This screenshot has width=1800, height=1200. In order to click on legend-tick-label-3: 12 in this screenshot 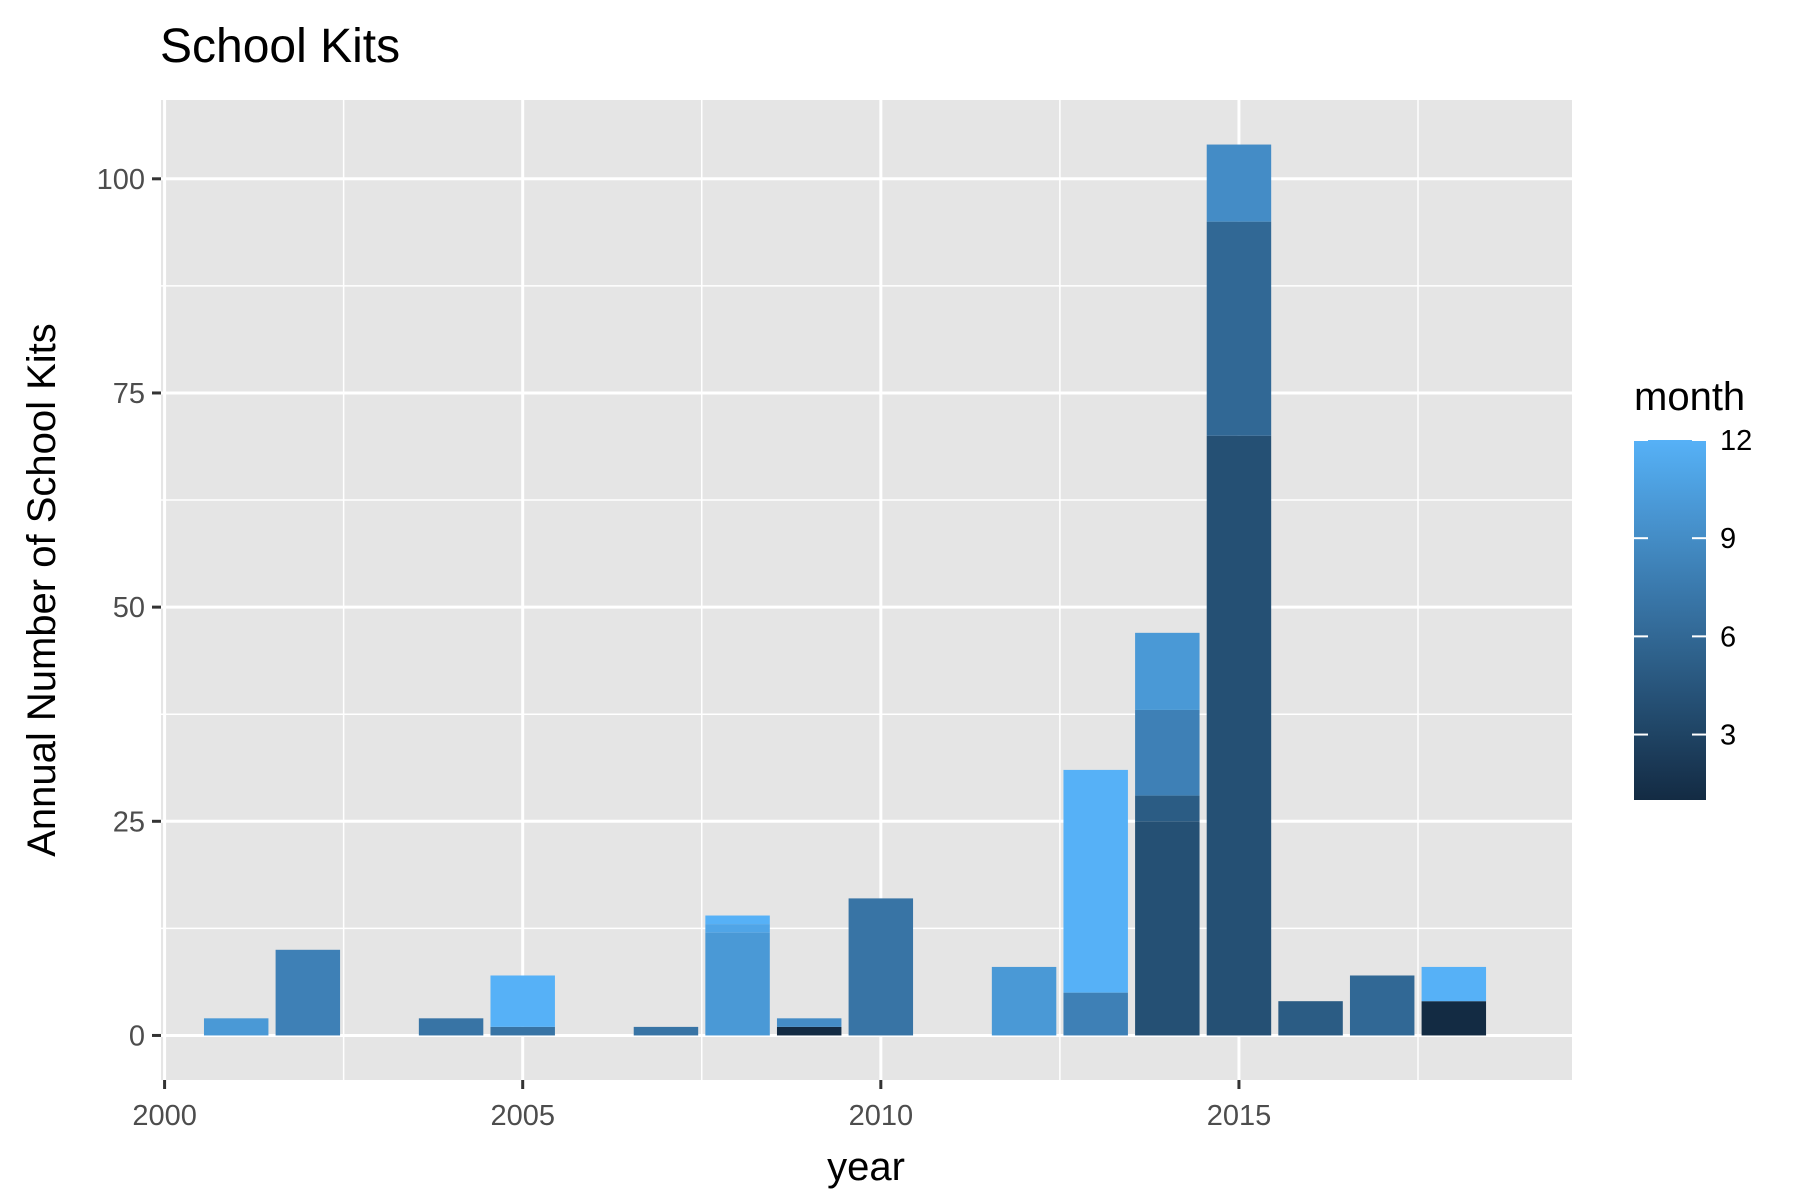, I will do `click(1736, 441)`.